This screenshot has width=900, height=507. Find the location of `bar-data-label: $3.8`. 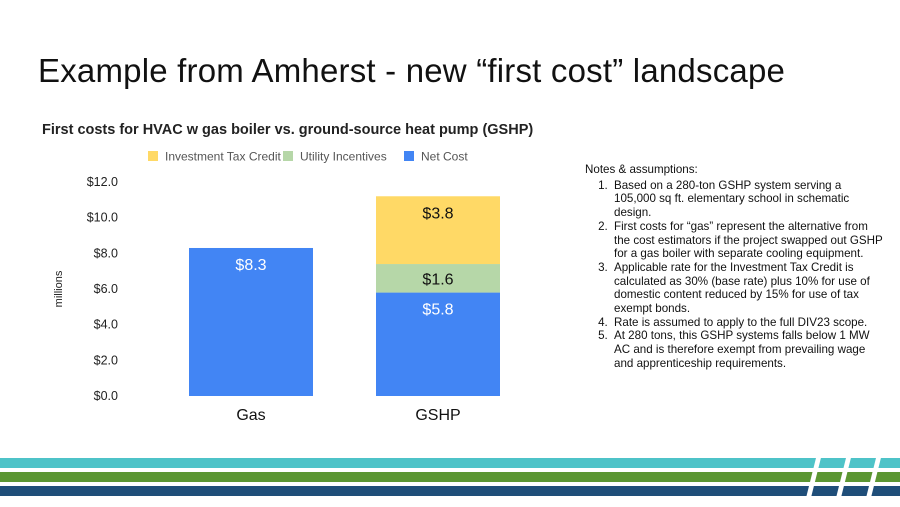

bar-data-label: $3.8 is located at coordinates (437, 213).